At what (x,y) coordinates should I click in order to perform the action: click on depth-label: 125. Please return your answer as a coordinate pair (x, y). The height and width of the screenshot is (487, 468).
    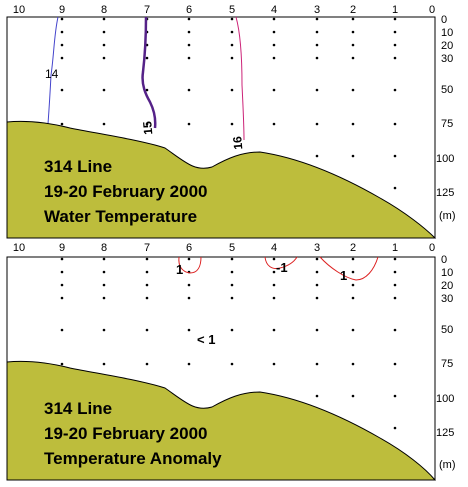
    Looking at the image, I should click on (445, 193).